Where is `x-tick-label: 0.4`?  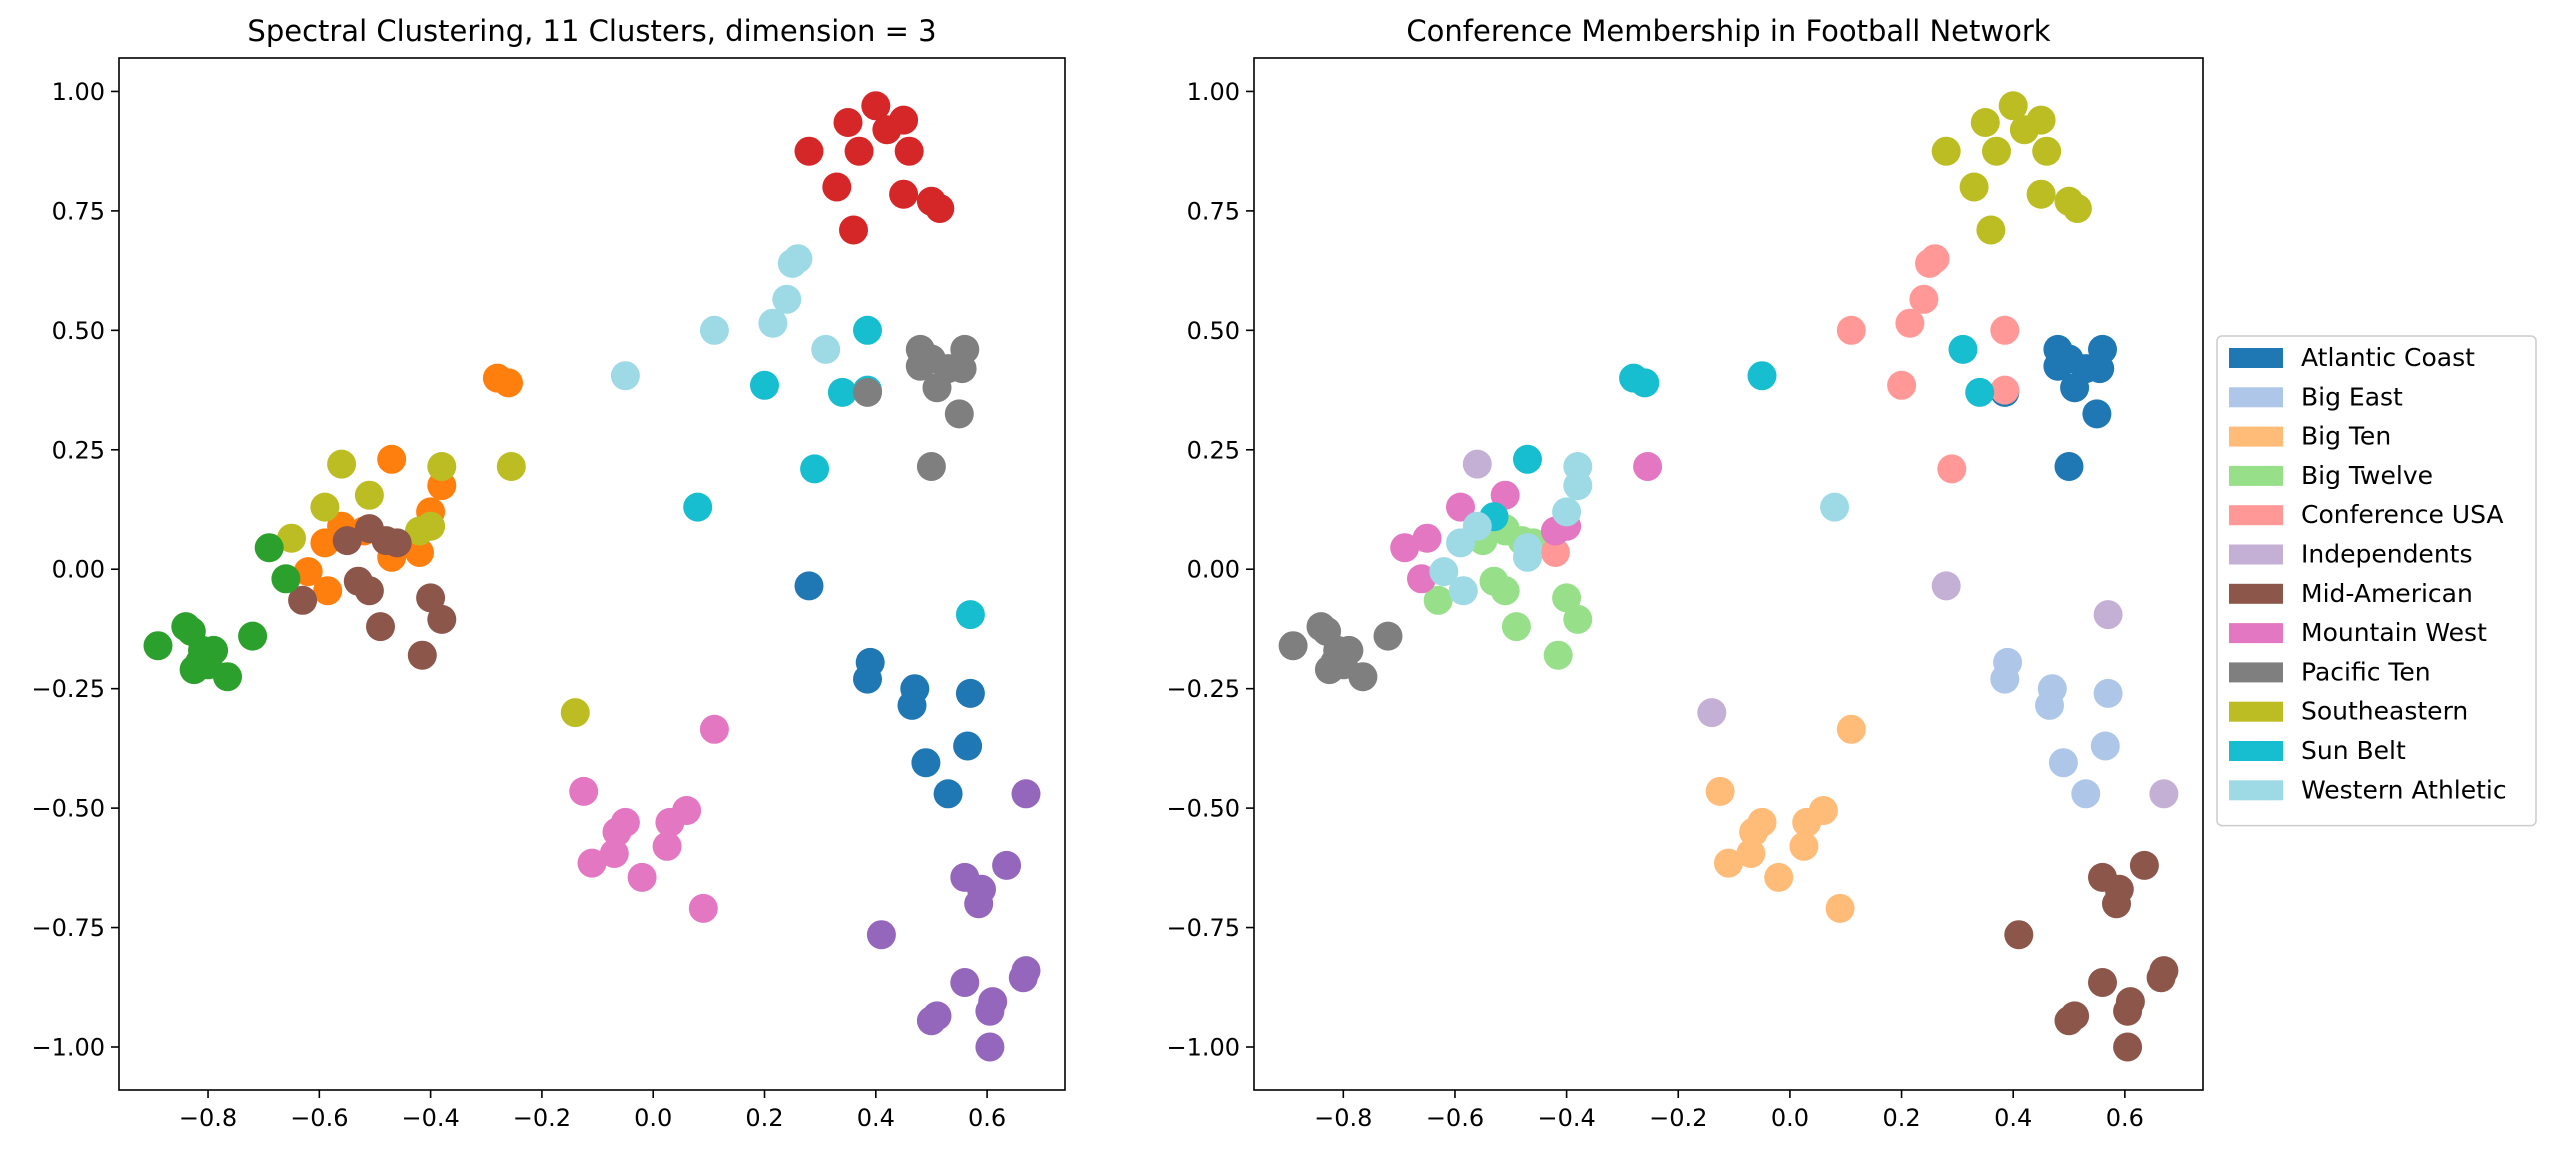 x-tick-label: 0.4 is located at coordinates (876, 1118).